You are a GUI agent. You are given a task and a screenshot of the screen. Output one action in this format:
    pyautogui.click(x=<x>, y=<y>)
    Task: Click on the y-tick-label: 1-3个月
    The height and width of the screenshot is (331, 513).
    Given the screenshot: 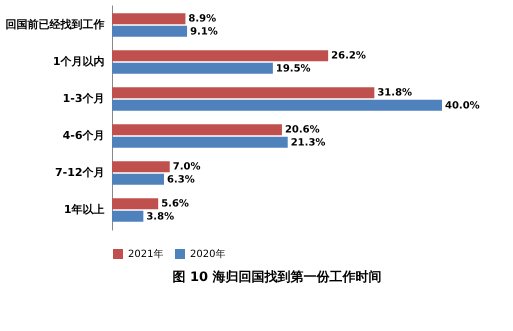 What is the action you would take?
    pyautogui.click(x=83, y=98)
    